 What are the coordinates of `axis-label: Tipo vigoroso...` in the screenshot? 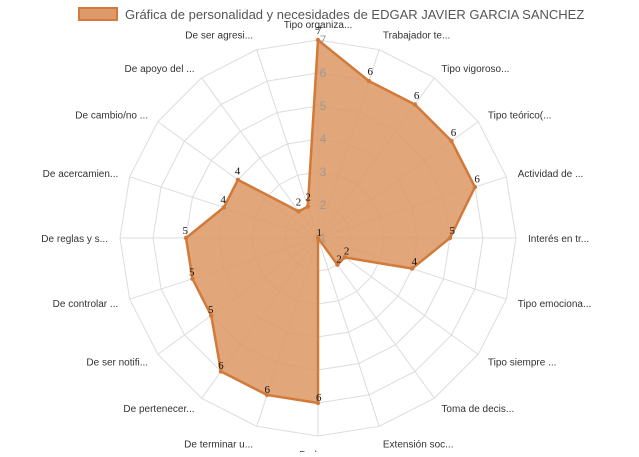 It's located at (475, 69).